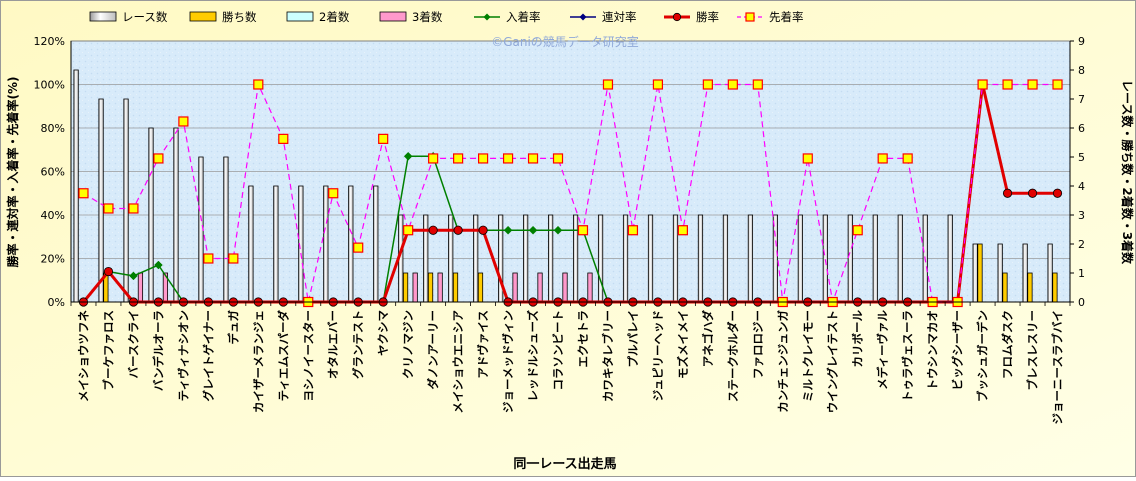 Image resolution: width=1136 pixels, height=481 pixels. I want to click on x-tick-label: バースクライ, so click(133, 344).